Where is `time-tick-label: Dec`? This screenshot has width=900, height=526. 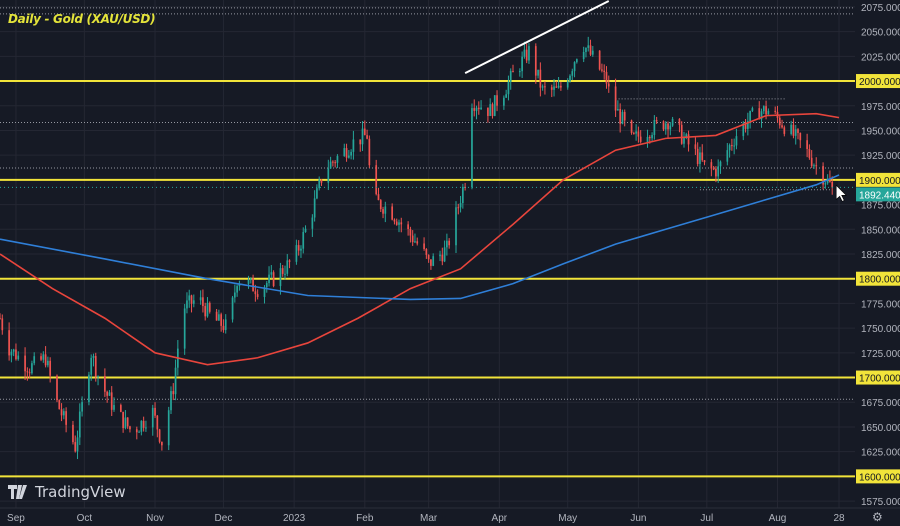
time-tick-label: Dec is located at coordinates (224, 518).